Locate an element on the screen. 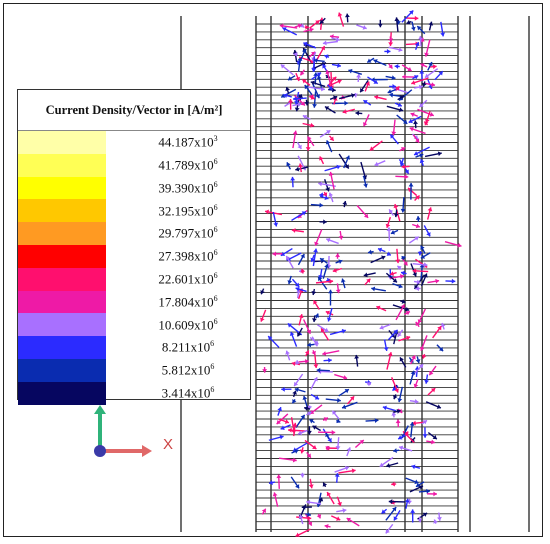 This screenshot has height=544, width=550. legend-value: 27.398x106 is located at coordinates (188, 256).